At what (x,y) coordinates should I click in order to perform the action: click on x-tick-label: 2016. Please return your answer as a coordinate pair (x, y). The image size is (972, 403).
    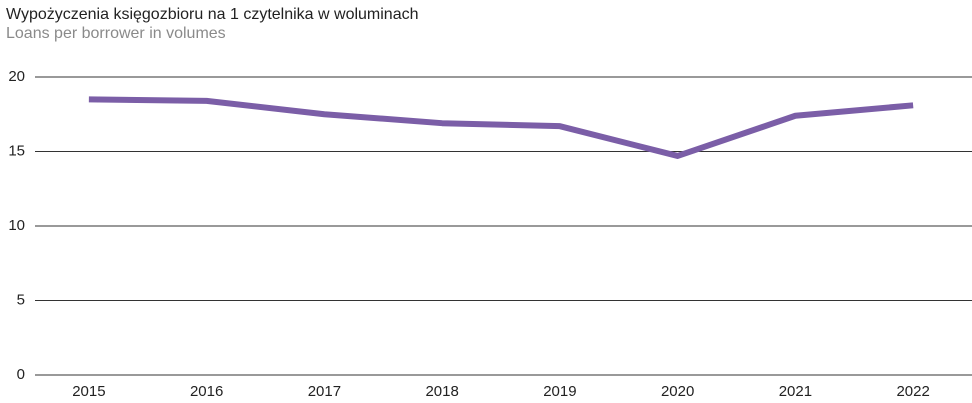
    Looking at the image, I should click on (206, 391).